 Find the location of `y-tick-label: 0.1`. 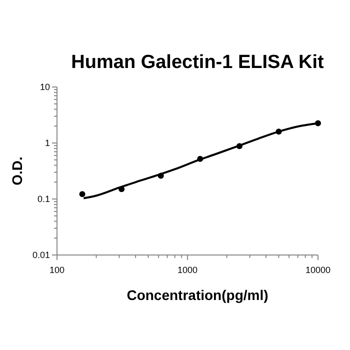

y-tick-label: 0.1 is located at coordinates (43, 199).